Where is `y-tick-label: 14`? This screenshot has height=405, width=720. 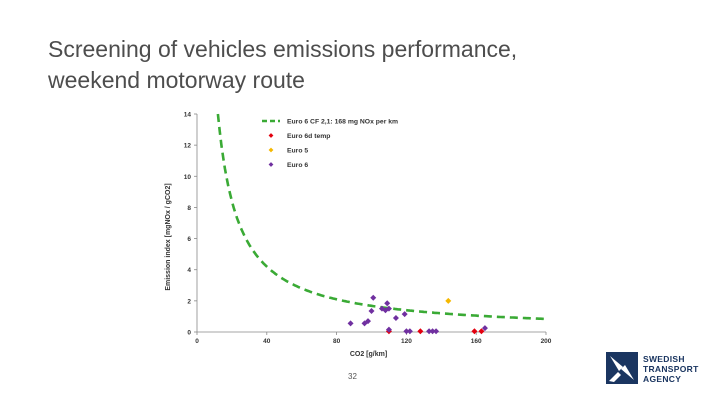 y-tick-label: 14 is located at coordinates (188, 115).